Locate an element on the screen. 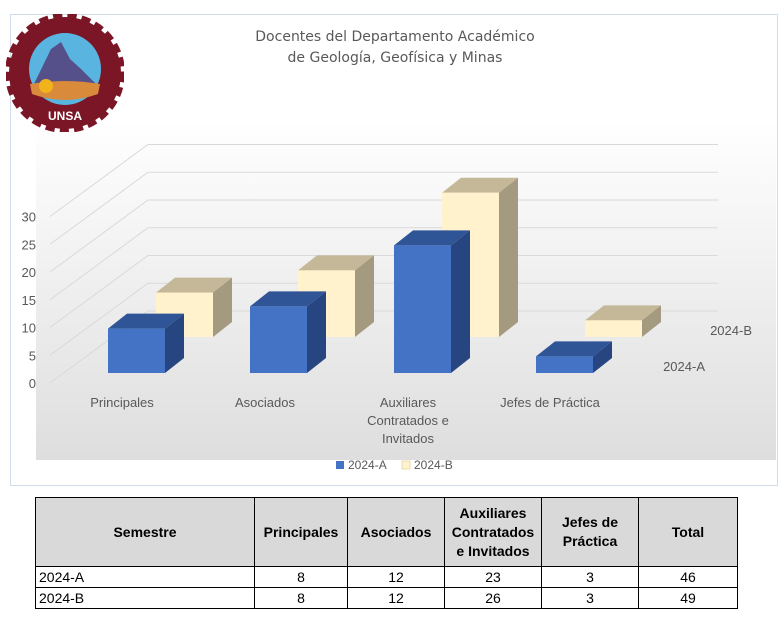  y-tick-label: 25 is located at coordinates (29, 244).